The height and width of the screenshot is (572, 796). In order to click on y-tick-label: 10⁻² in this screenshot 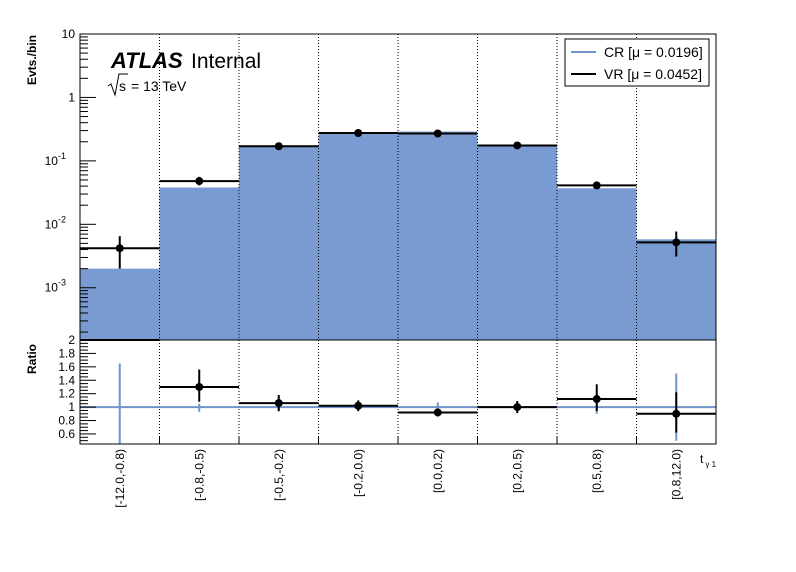, I will do `click(55, 222)`.